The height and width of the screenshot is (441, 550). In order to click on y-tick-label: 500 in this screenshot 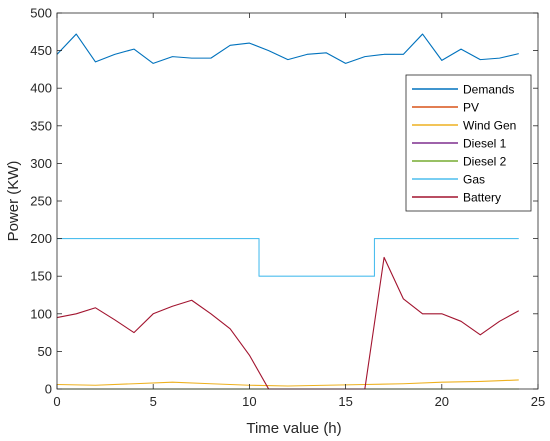, I will do `click(41, 13)`.